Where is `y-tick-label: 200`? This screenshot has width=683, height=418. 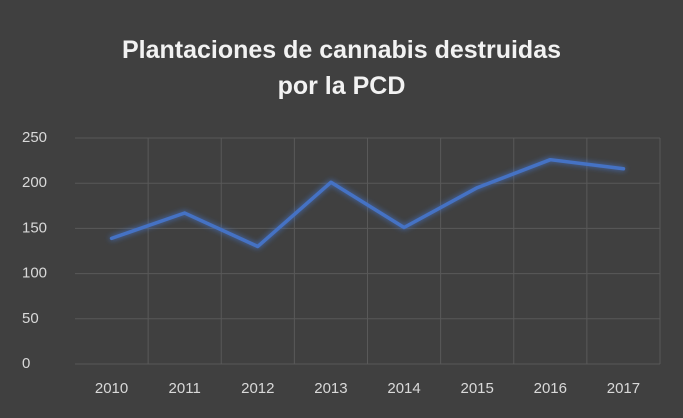
y-tick-label: 200 is located at coordinates (34, 182).